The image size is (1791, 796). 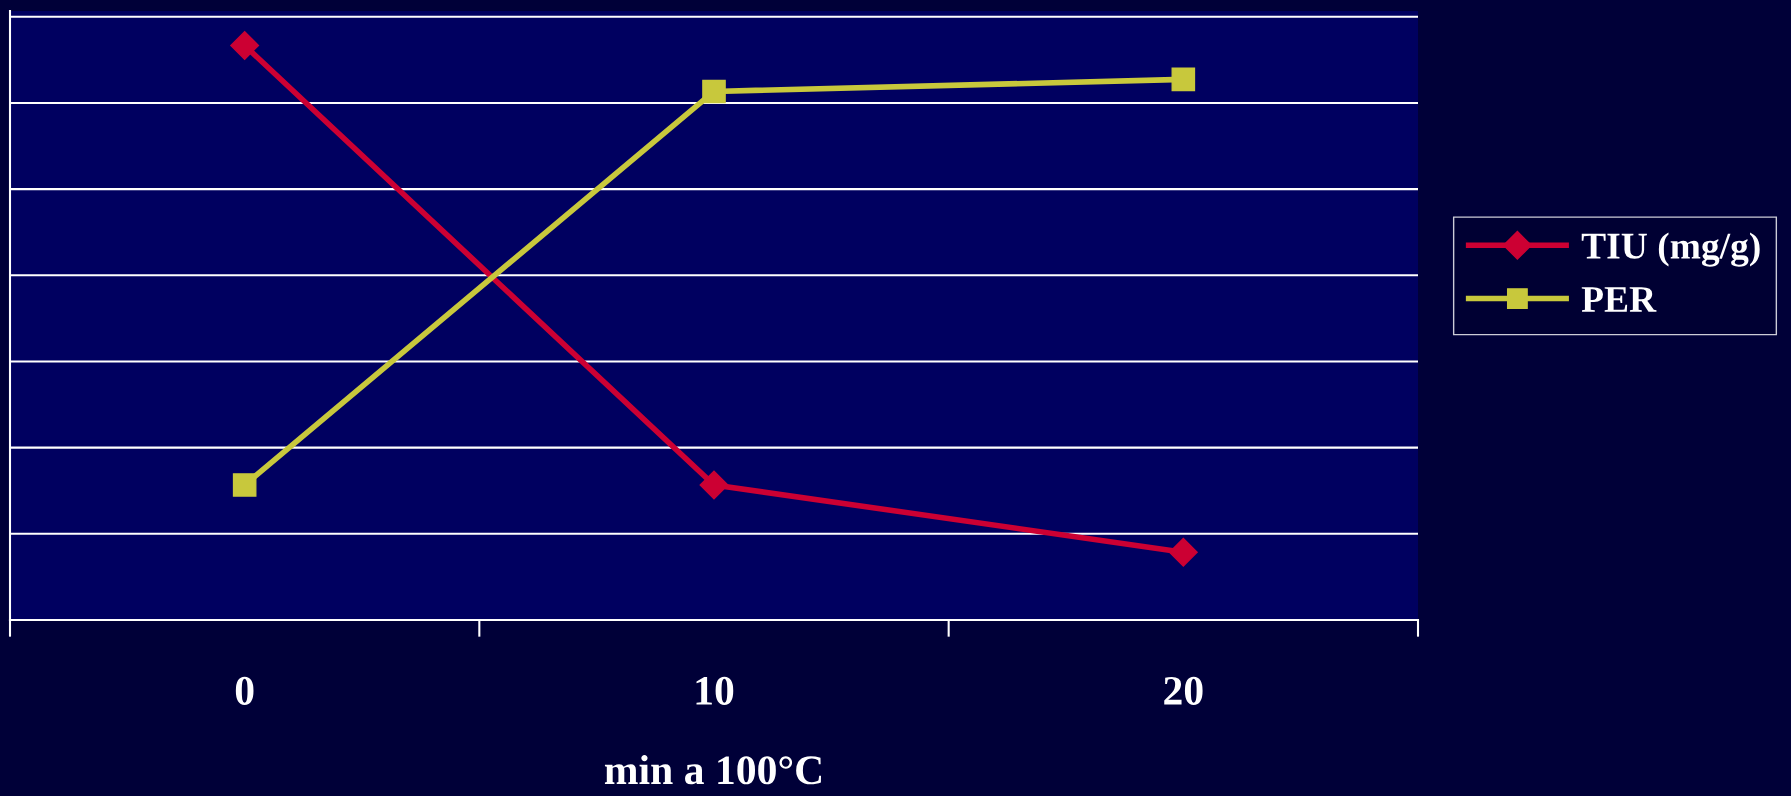 I want to click on x-tick-label: 20, so click(x=1183, y=690).